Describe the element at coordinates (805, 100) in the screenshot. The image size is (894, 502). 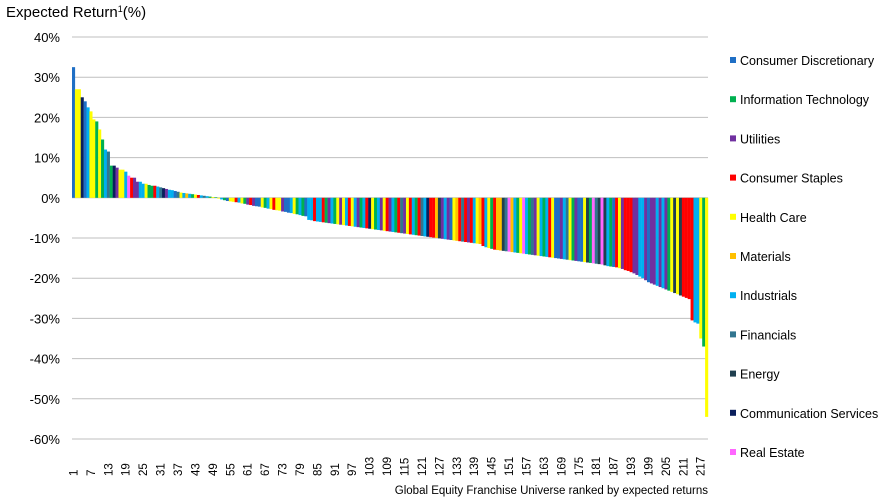
I see `legend-label: Information Technology` at that location.